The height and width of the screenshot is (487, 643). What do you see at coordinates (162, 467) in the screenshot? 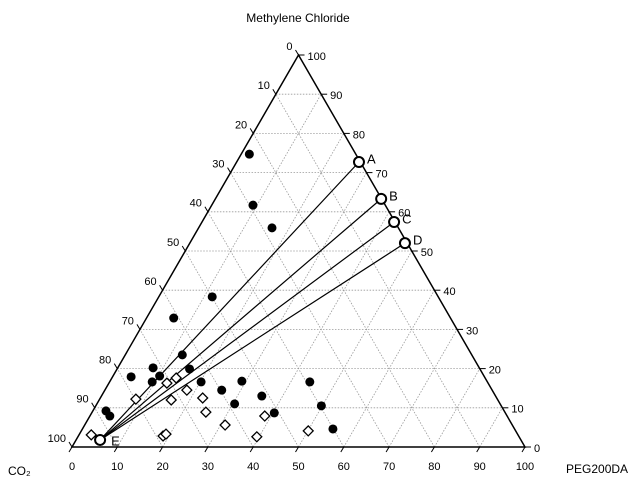
I see `bottom-tick-label: 20` at bounding box center [162, 467].